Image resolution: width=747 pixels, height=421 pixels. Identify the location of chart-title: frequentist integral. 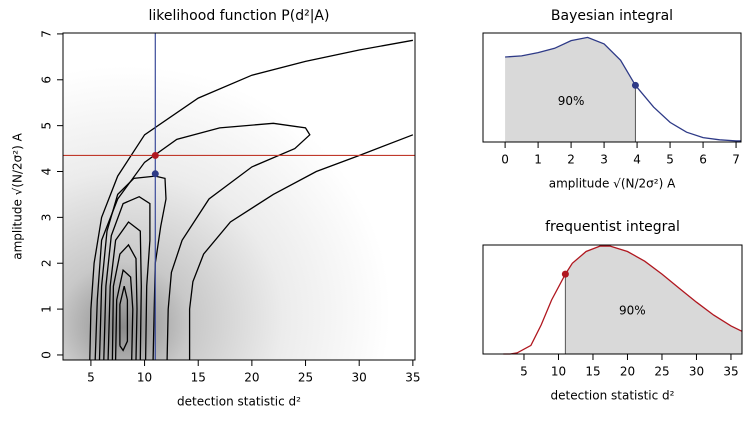
(612, 227).